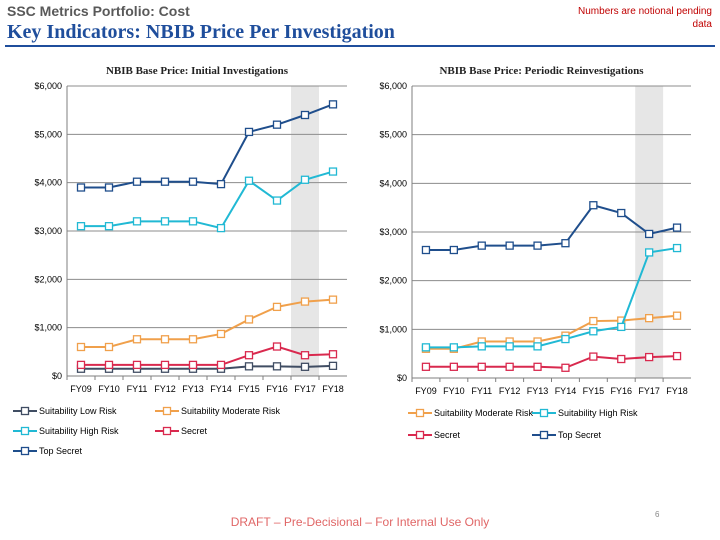 The width and height of the screenshot is (720, 540). What do you see at coordinates (48, 328) in the screenshot?
I see `y-tick-label: $1,000` at bounding box center [48, 328].